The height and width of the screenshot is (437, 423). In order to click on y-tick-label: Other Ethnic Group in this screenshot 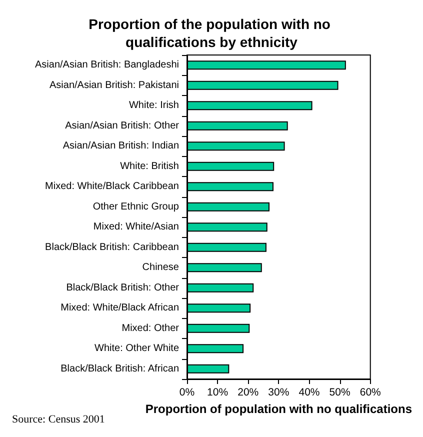, I will do `click(136, 206)`.